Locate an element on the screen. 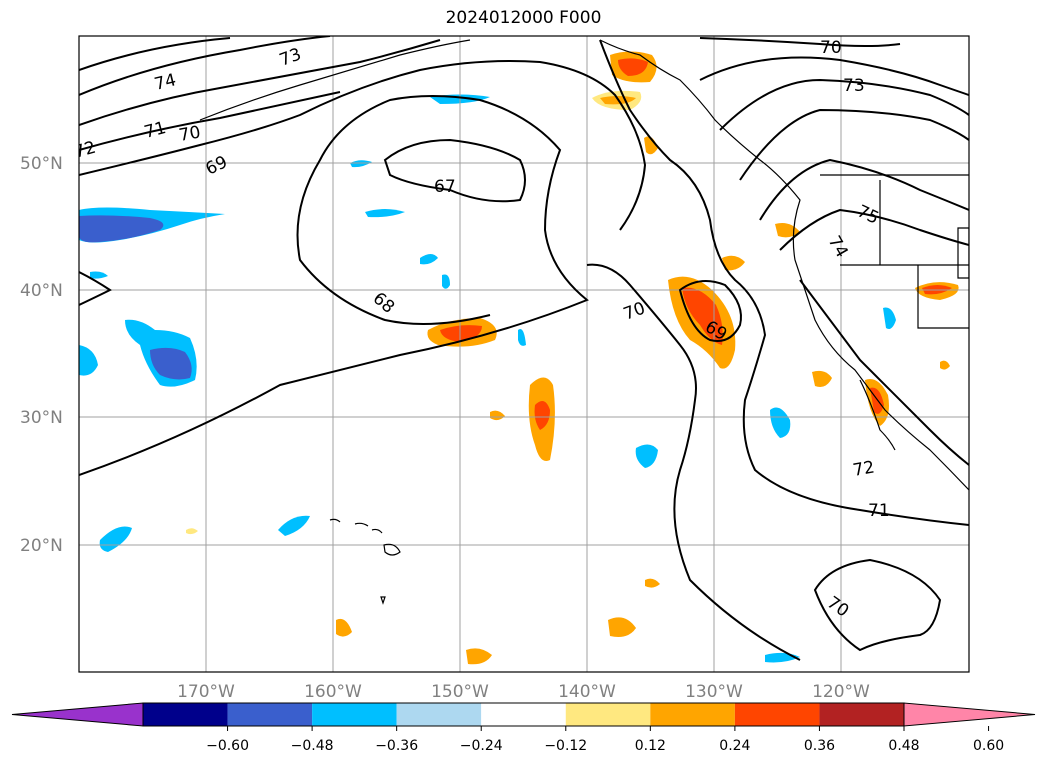  colorbar-tick-label: −0.12 is located at coordinates (565, 746).